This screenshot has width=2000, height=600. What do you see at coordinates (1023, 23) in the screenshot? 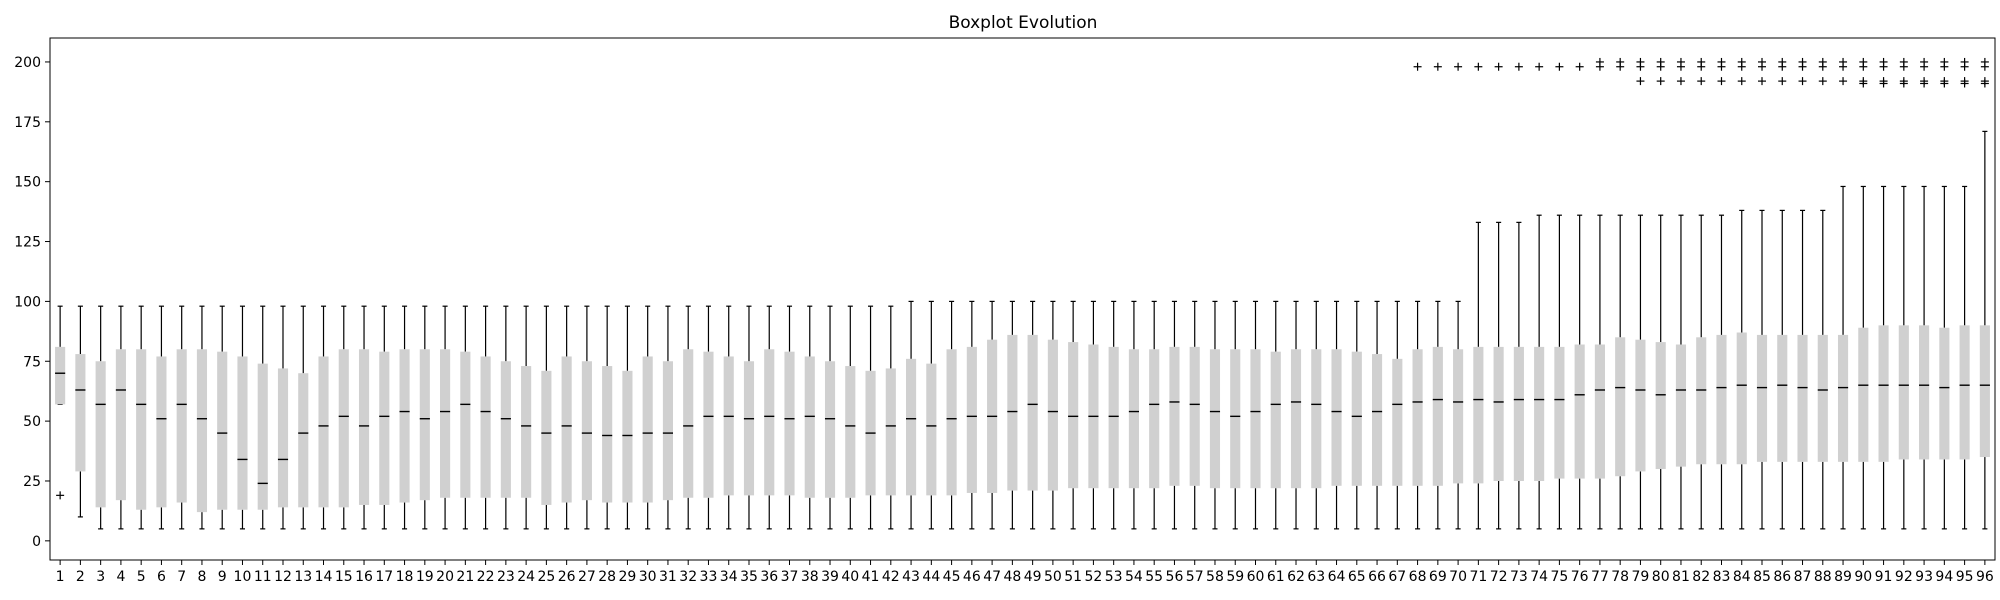
I see `chart-title: Boxplot Evolution` at bounding box center [1023, 23].